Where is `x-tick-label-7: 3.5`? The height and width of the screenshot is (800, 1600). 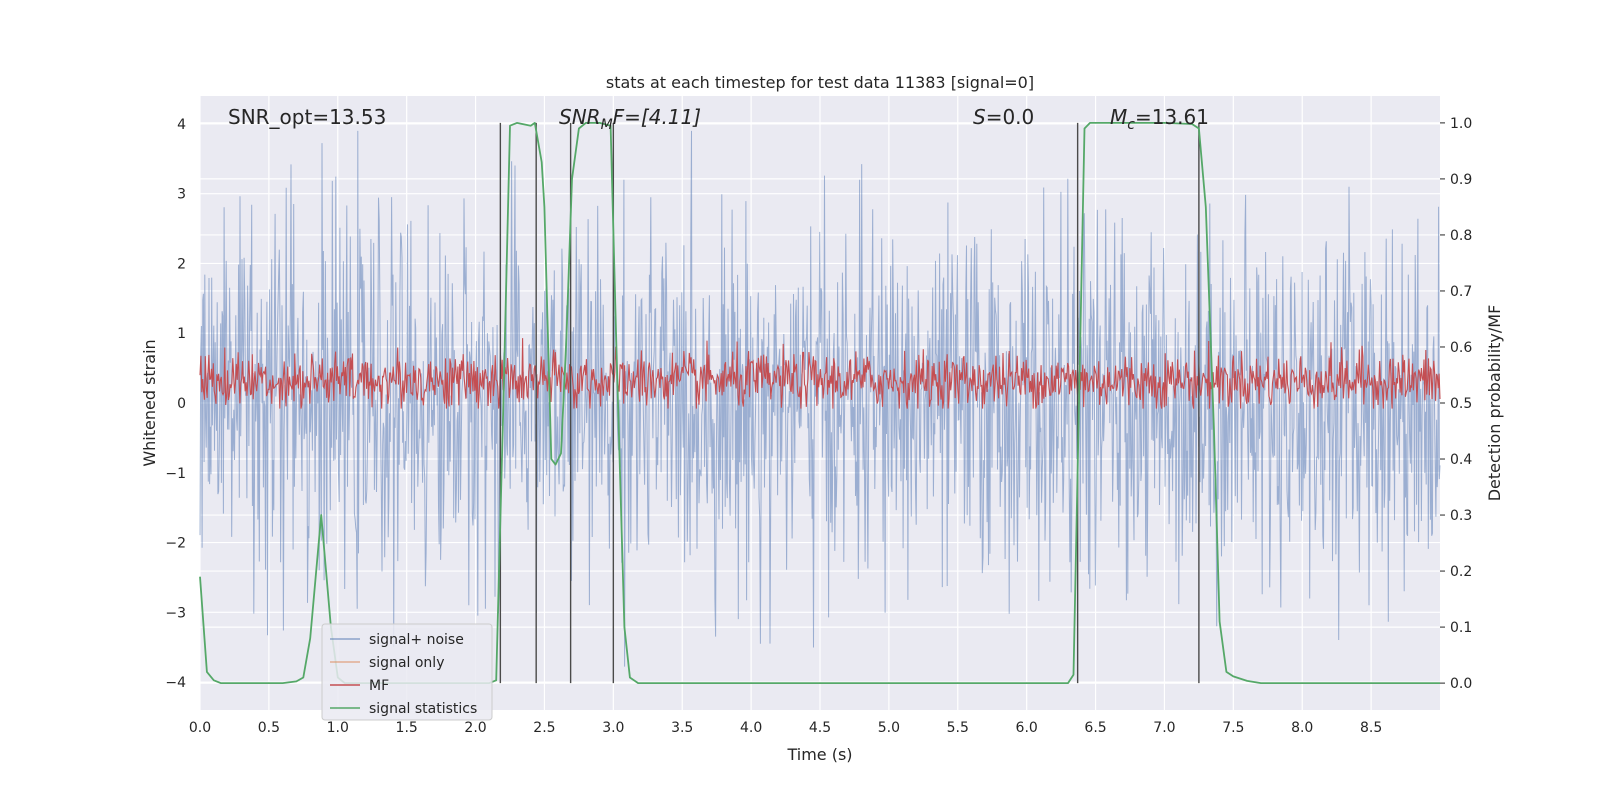 x-tick-label-7: 3.5 is located at coordinates (682, 728).